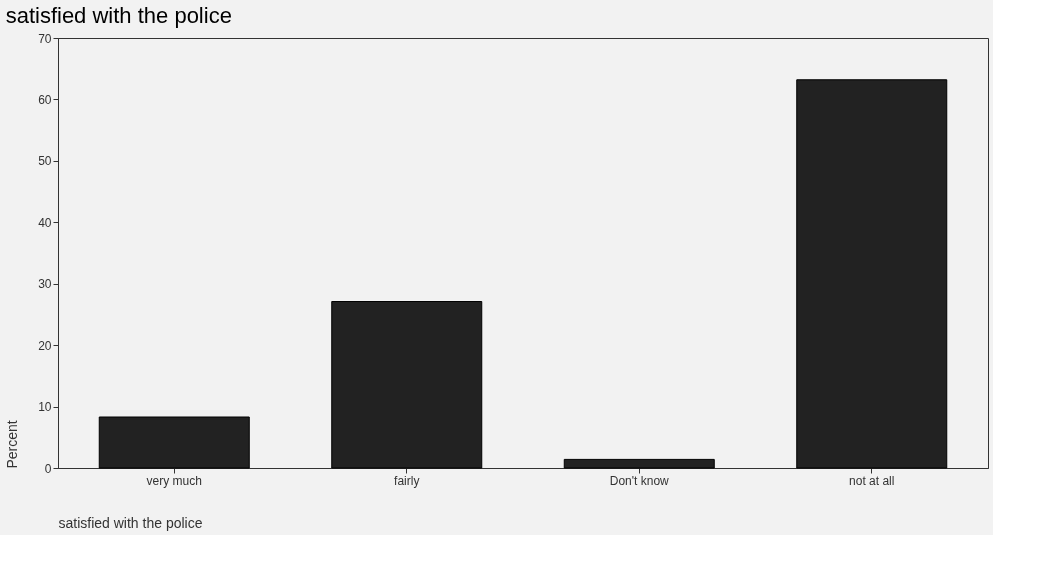 The image size is (1060, 577). What do you see at coordinates (130, 522) in the screenshot?
I see `x-axis-title: satisfied with the police` at bounding box center [130, 522].